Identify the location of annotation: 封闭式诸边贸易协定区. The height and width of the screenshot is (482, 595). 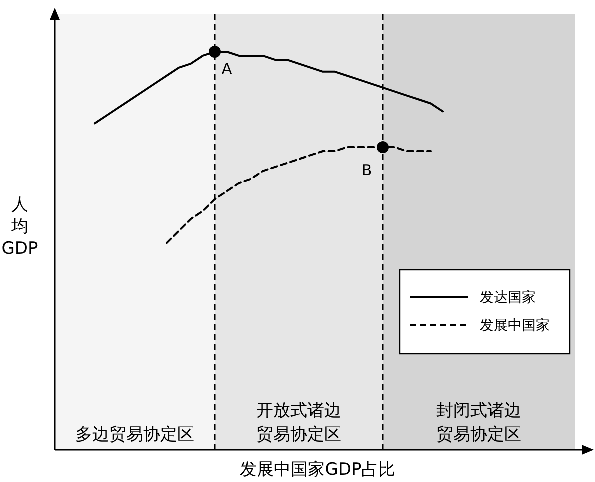
(479, 423).